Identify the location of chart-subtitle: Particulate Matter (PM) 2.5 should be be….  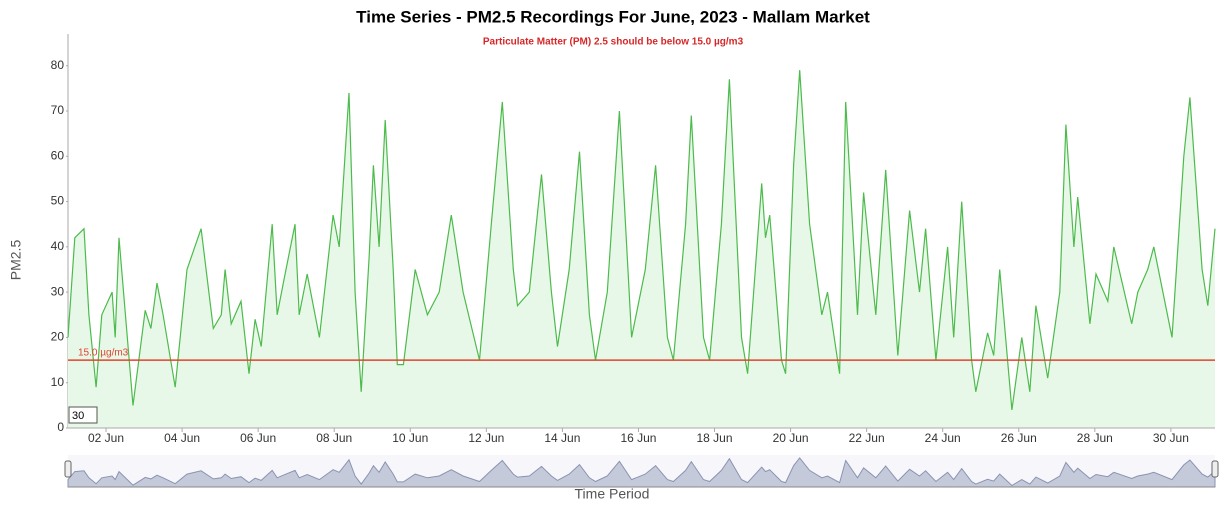
(613, 42).